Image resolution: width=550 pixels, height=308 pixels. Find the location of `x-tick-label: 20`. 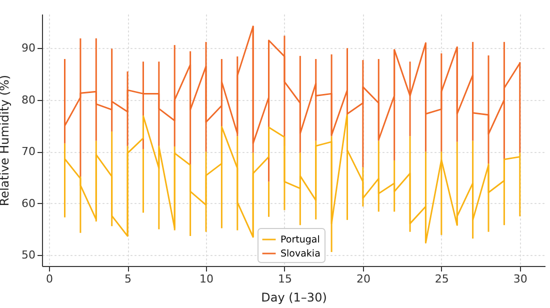

x-tick-label: 20 is located at coordinates (363, 279).